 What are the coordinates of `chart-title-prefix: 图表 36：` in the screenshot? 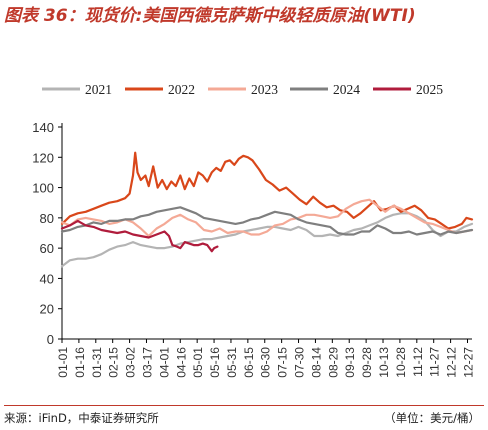 It's located at (44, 16).